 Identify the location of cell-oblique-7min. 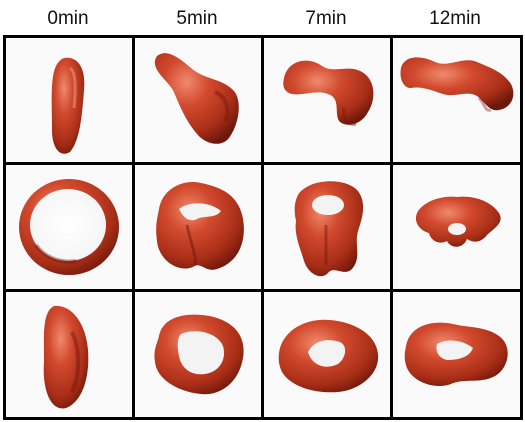
(327, 354).